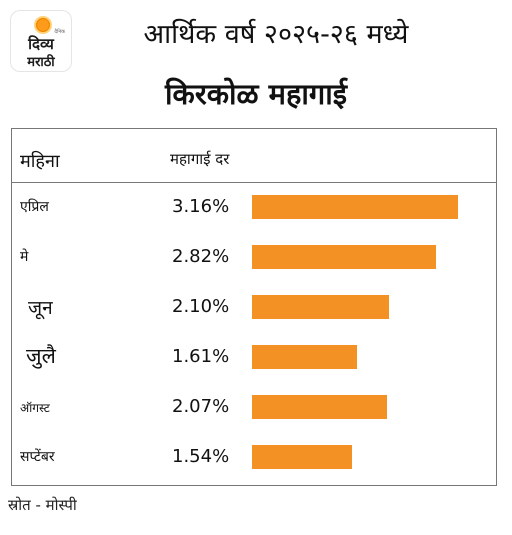  I want to click on chart-title-line-2: किरकोळ महागाई, so click(256, 94).